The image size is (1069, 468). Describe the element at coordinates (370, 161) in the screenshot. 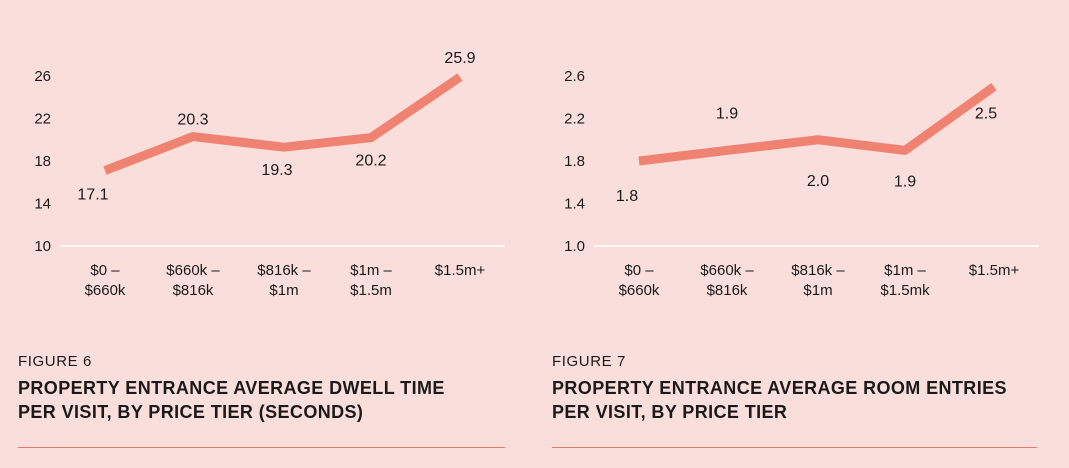

I see `data-label: 20.2` at that location.